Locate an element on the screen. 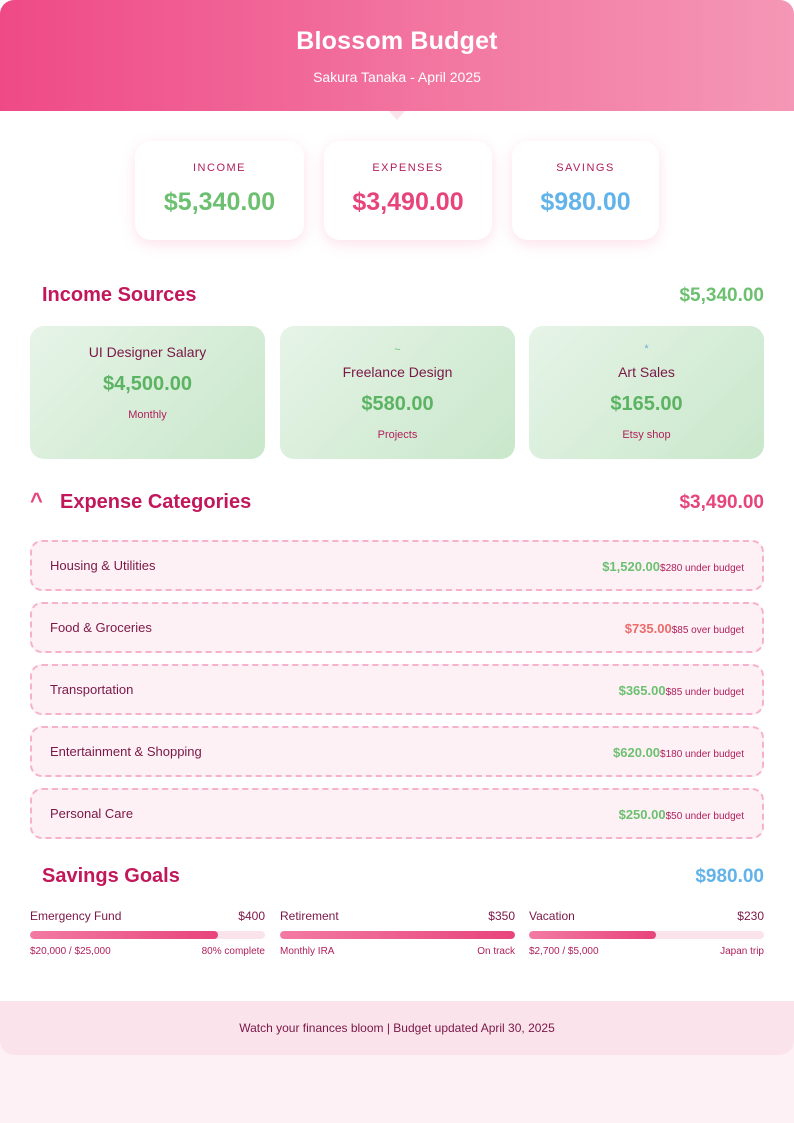 Image resolution: width=794 pixels, height=1123 pixels. income-note: Monthly is located at coordinates (147, 415).